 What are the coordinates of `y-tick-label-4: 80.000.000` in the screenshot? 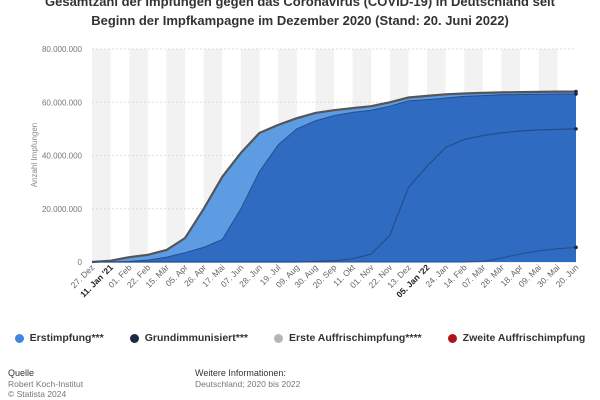 It's located at (62, 49).